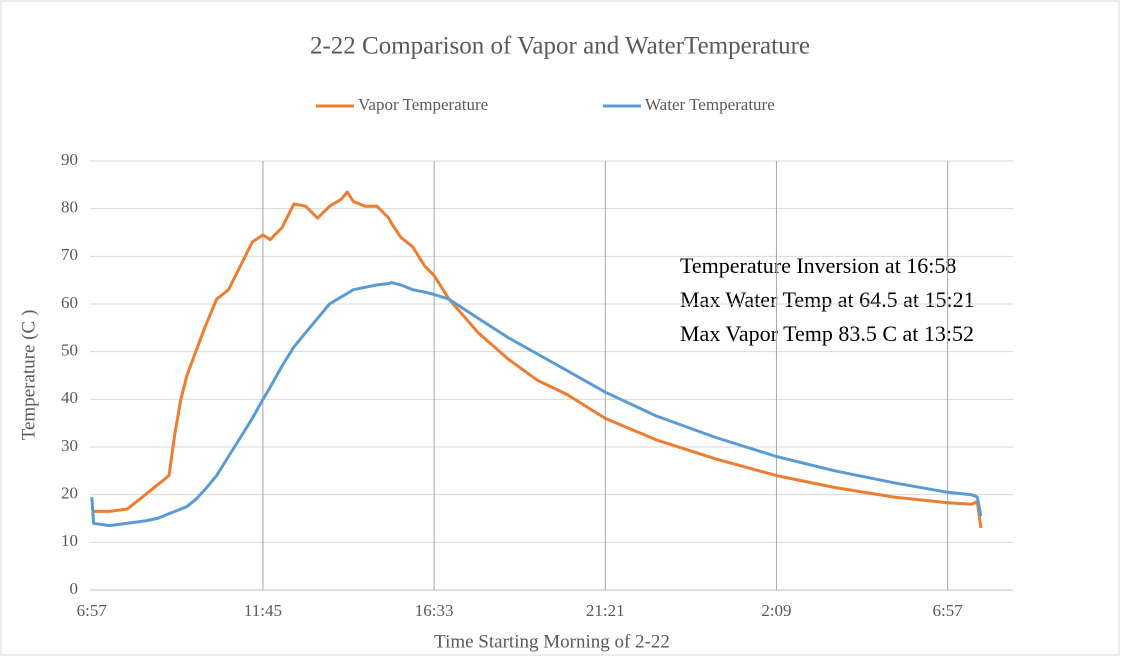  I want to click on y-tick-label: 40, so click(69, 397).